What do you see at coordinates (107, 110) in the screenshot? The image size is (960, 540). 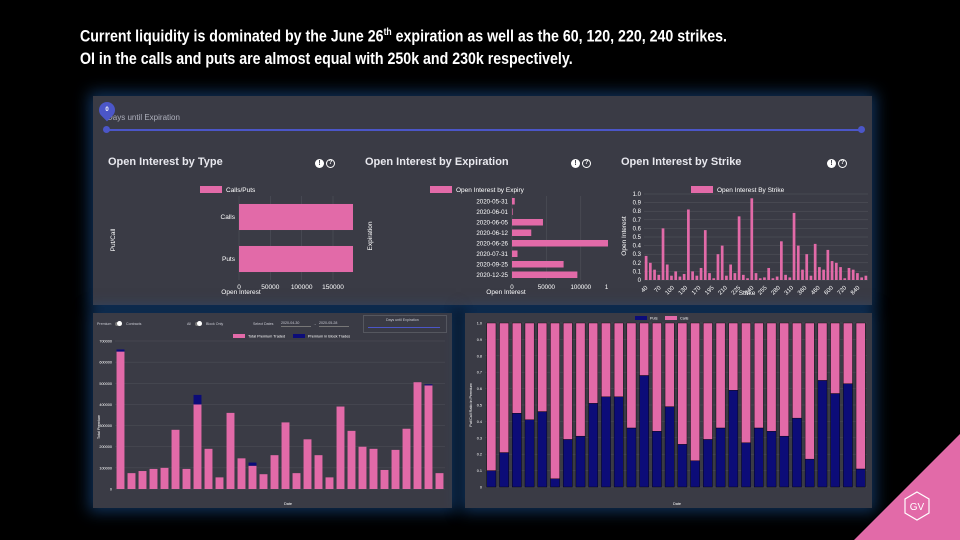 I see `days-slider-handle: 0` at bounding box center [107, 110].